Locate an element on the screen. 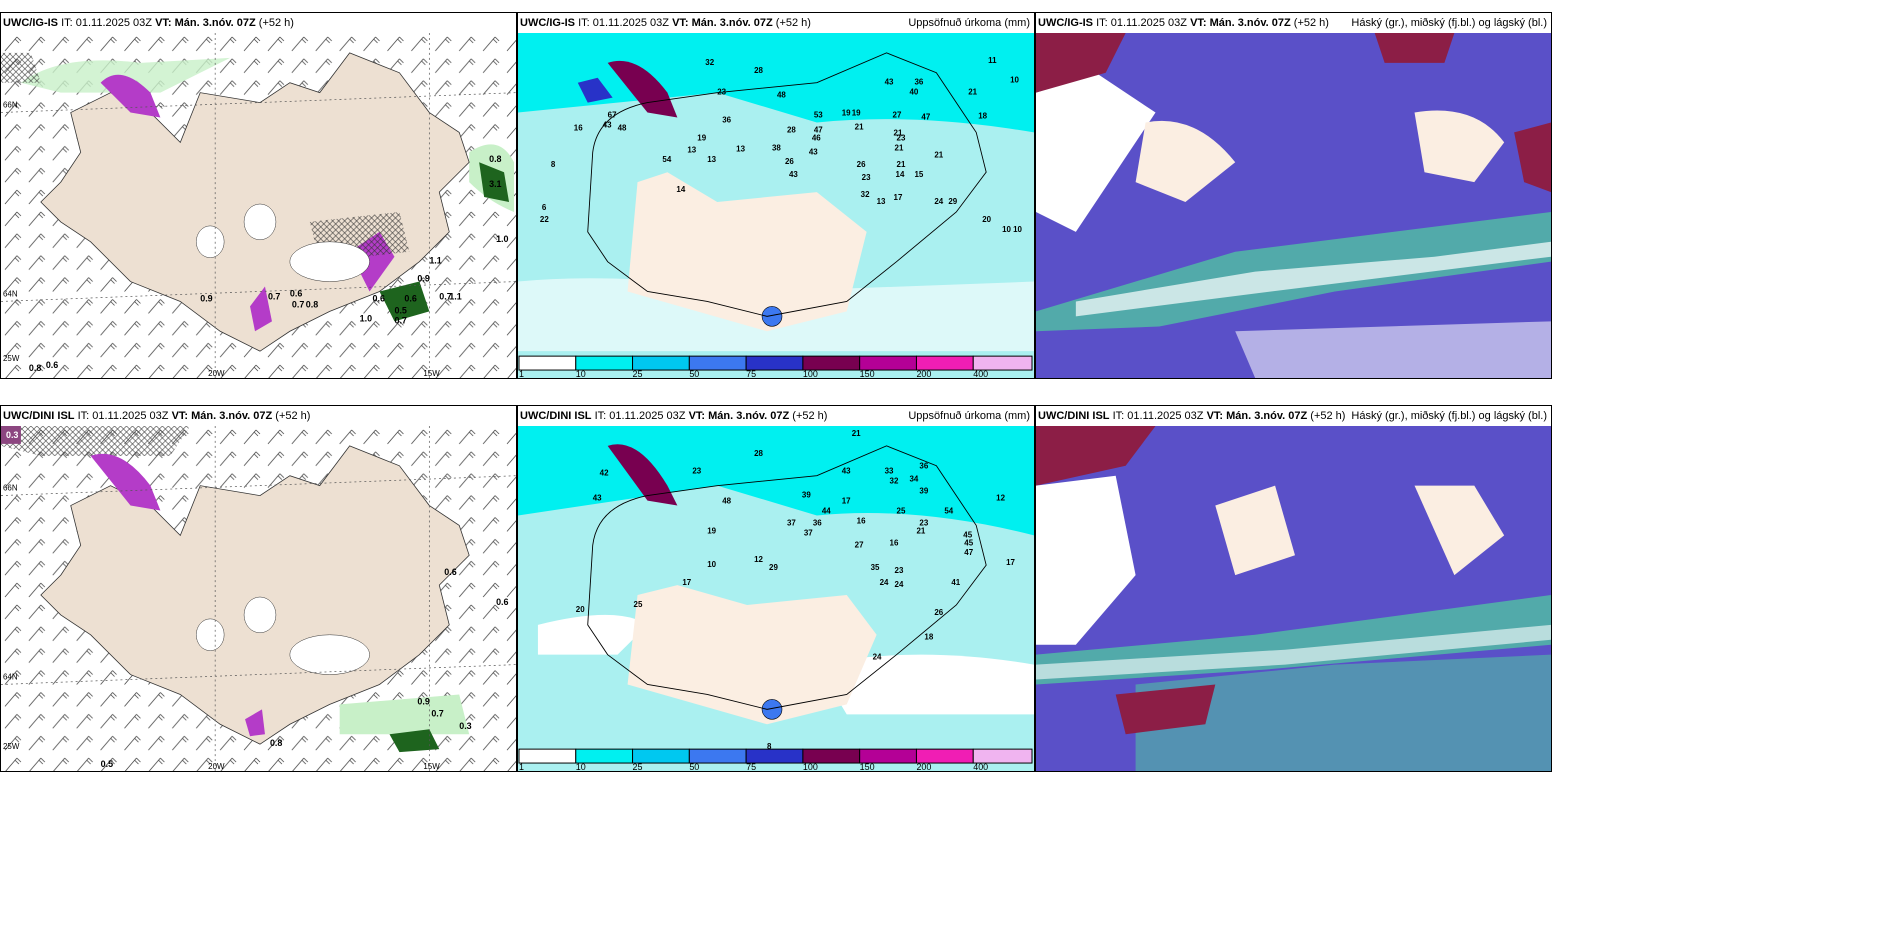  value-label: 10 is located at coordinates (1006, 229).